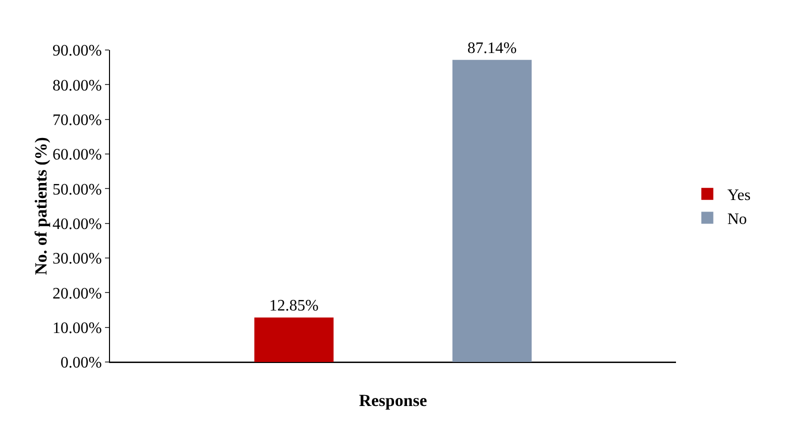 The image size is (796, 422). Describe the element at coordinates (77, 189) in the screenshot. I see `y-tick-label: 50.00%` at that location.